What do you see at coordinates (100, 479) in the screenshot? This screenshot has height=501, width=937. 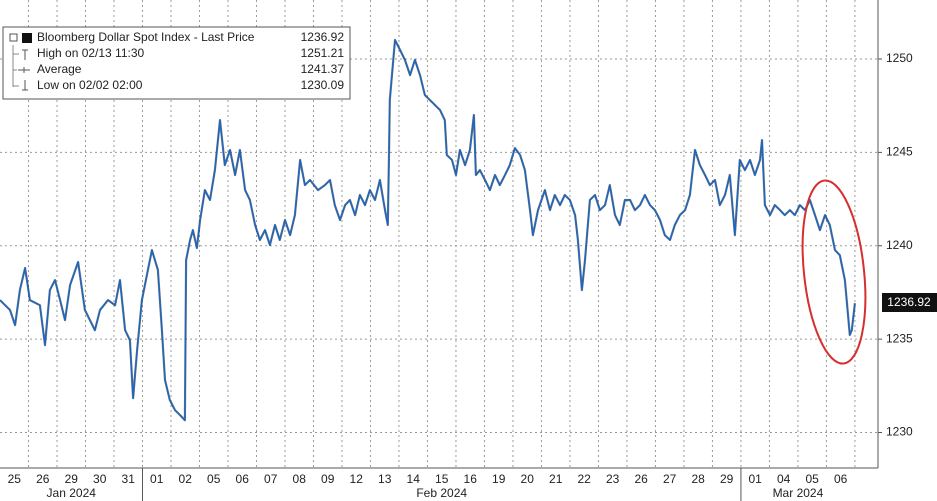 I see `x-tick-label: 30` at bounding box center [100, 479].